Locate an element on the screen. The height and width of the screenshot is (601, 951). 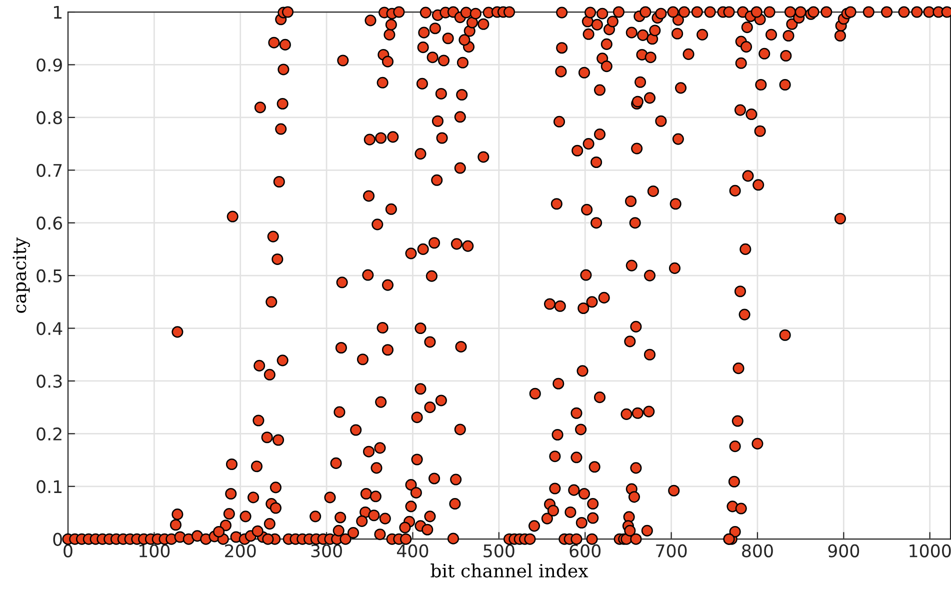
y-tick-label: 0.2 is located at coordinates (49, 434).